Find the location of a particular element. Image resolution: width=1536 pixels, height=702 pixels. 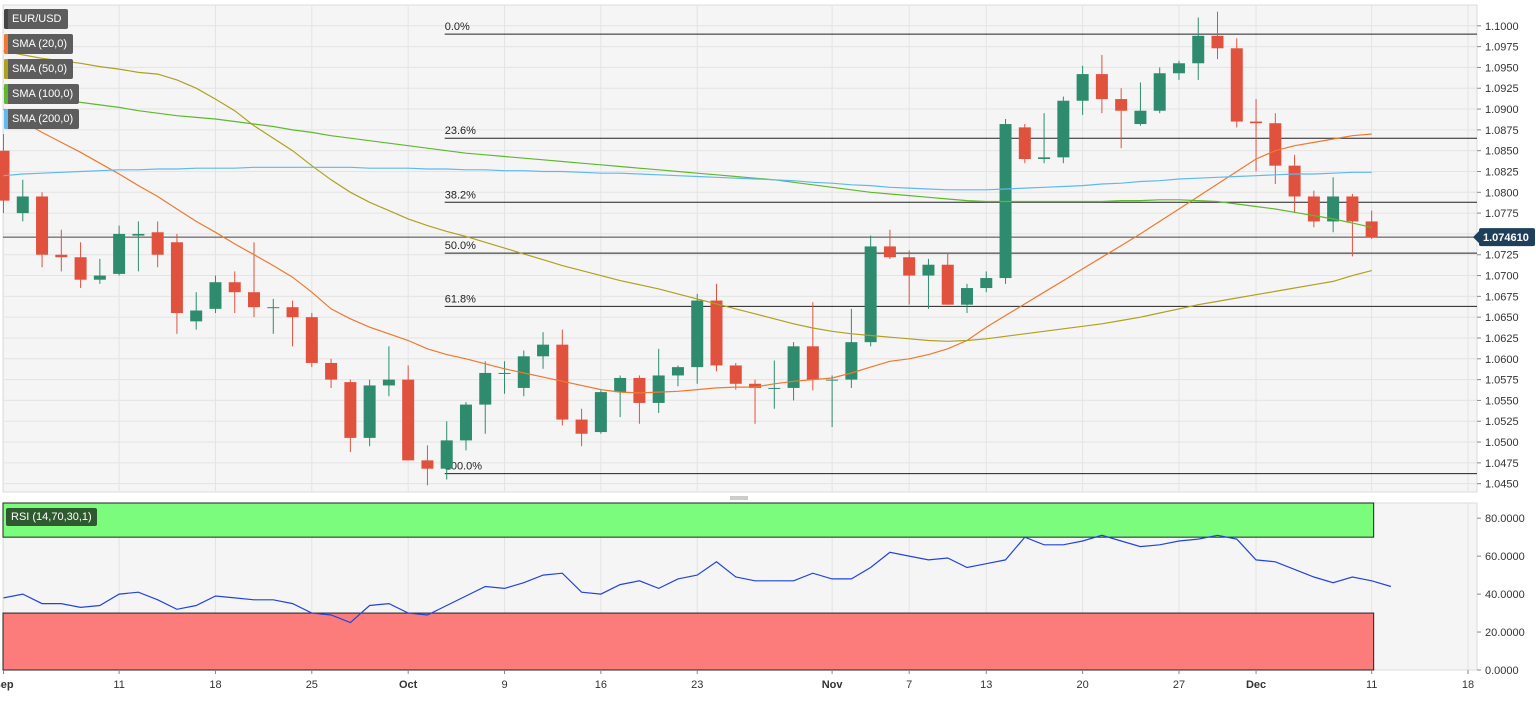

price-tick-label: 1.0575 is located at coordinates (1502, 381).